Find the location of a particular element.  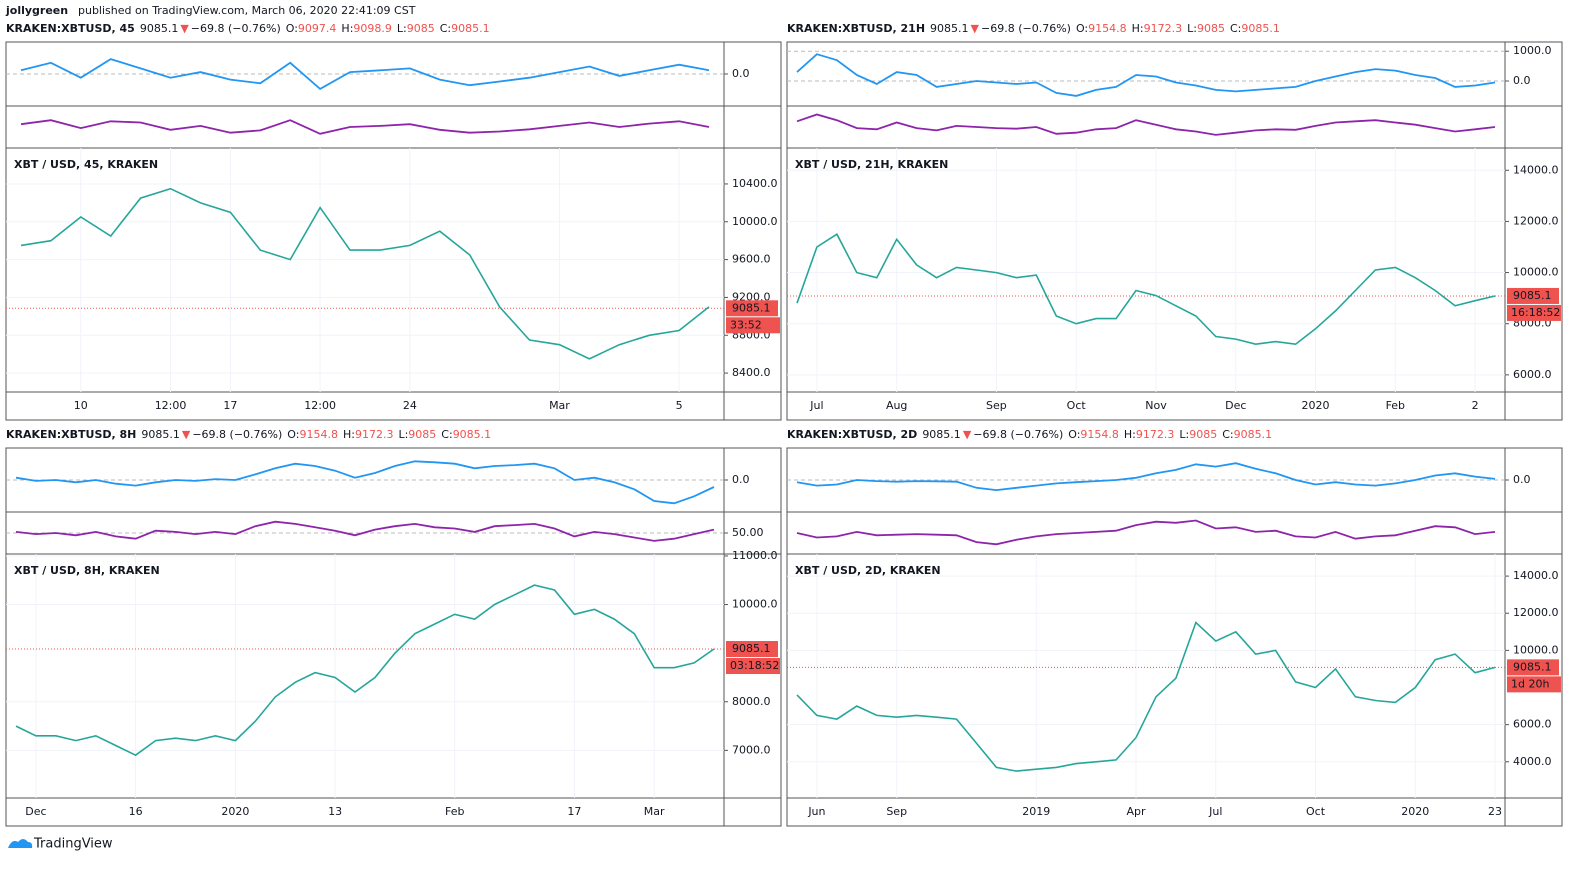

last-price-tag is located at coordinates (1533, 295).